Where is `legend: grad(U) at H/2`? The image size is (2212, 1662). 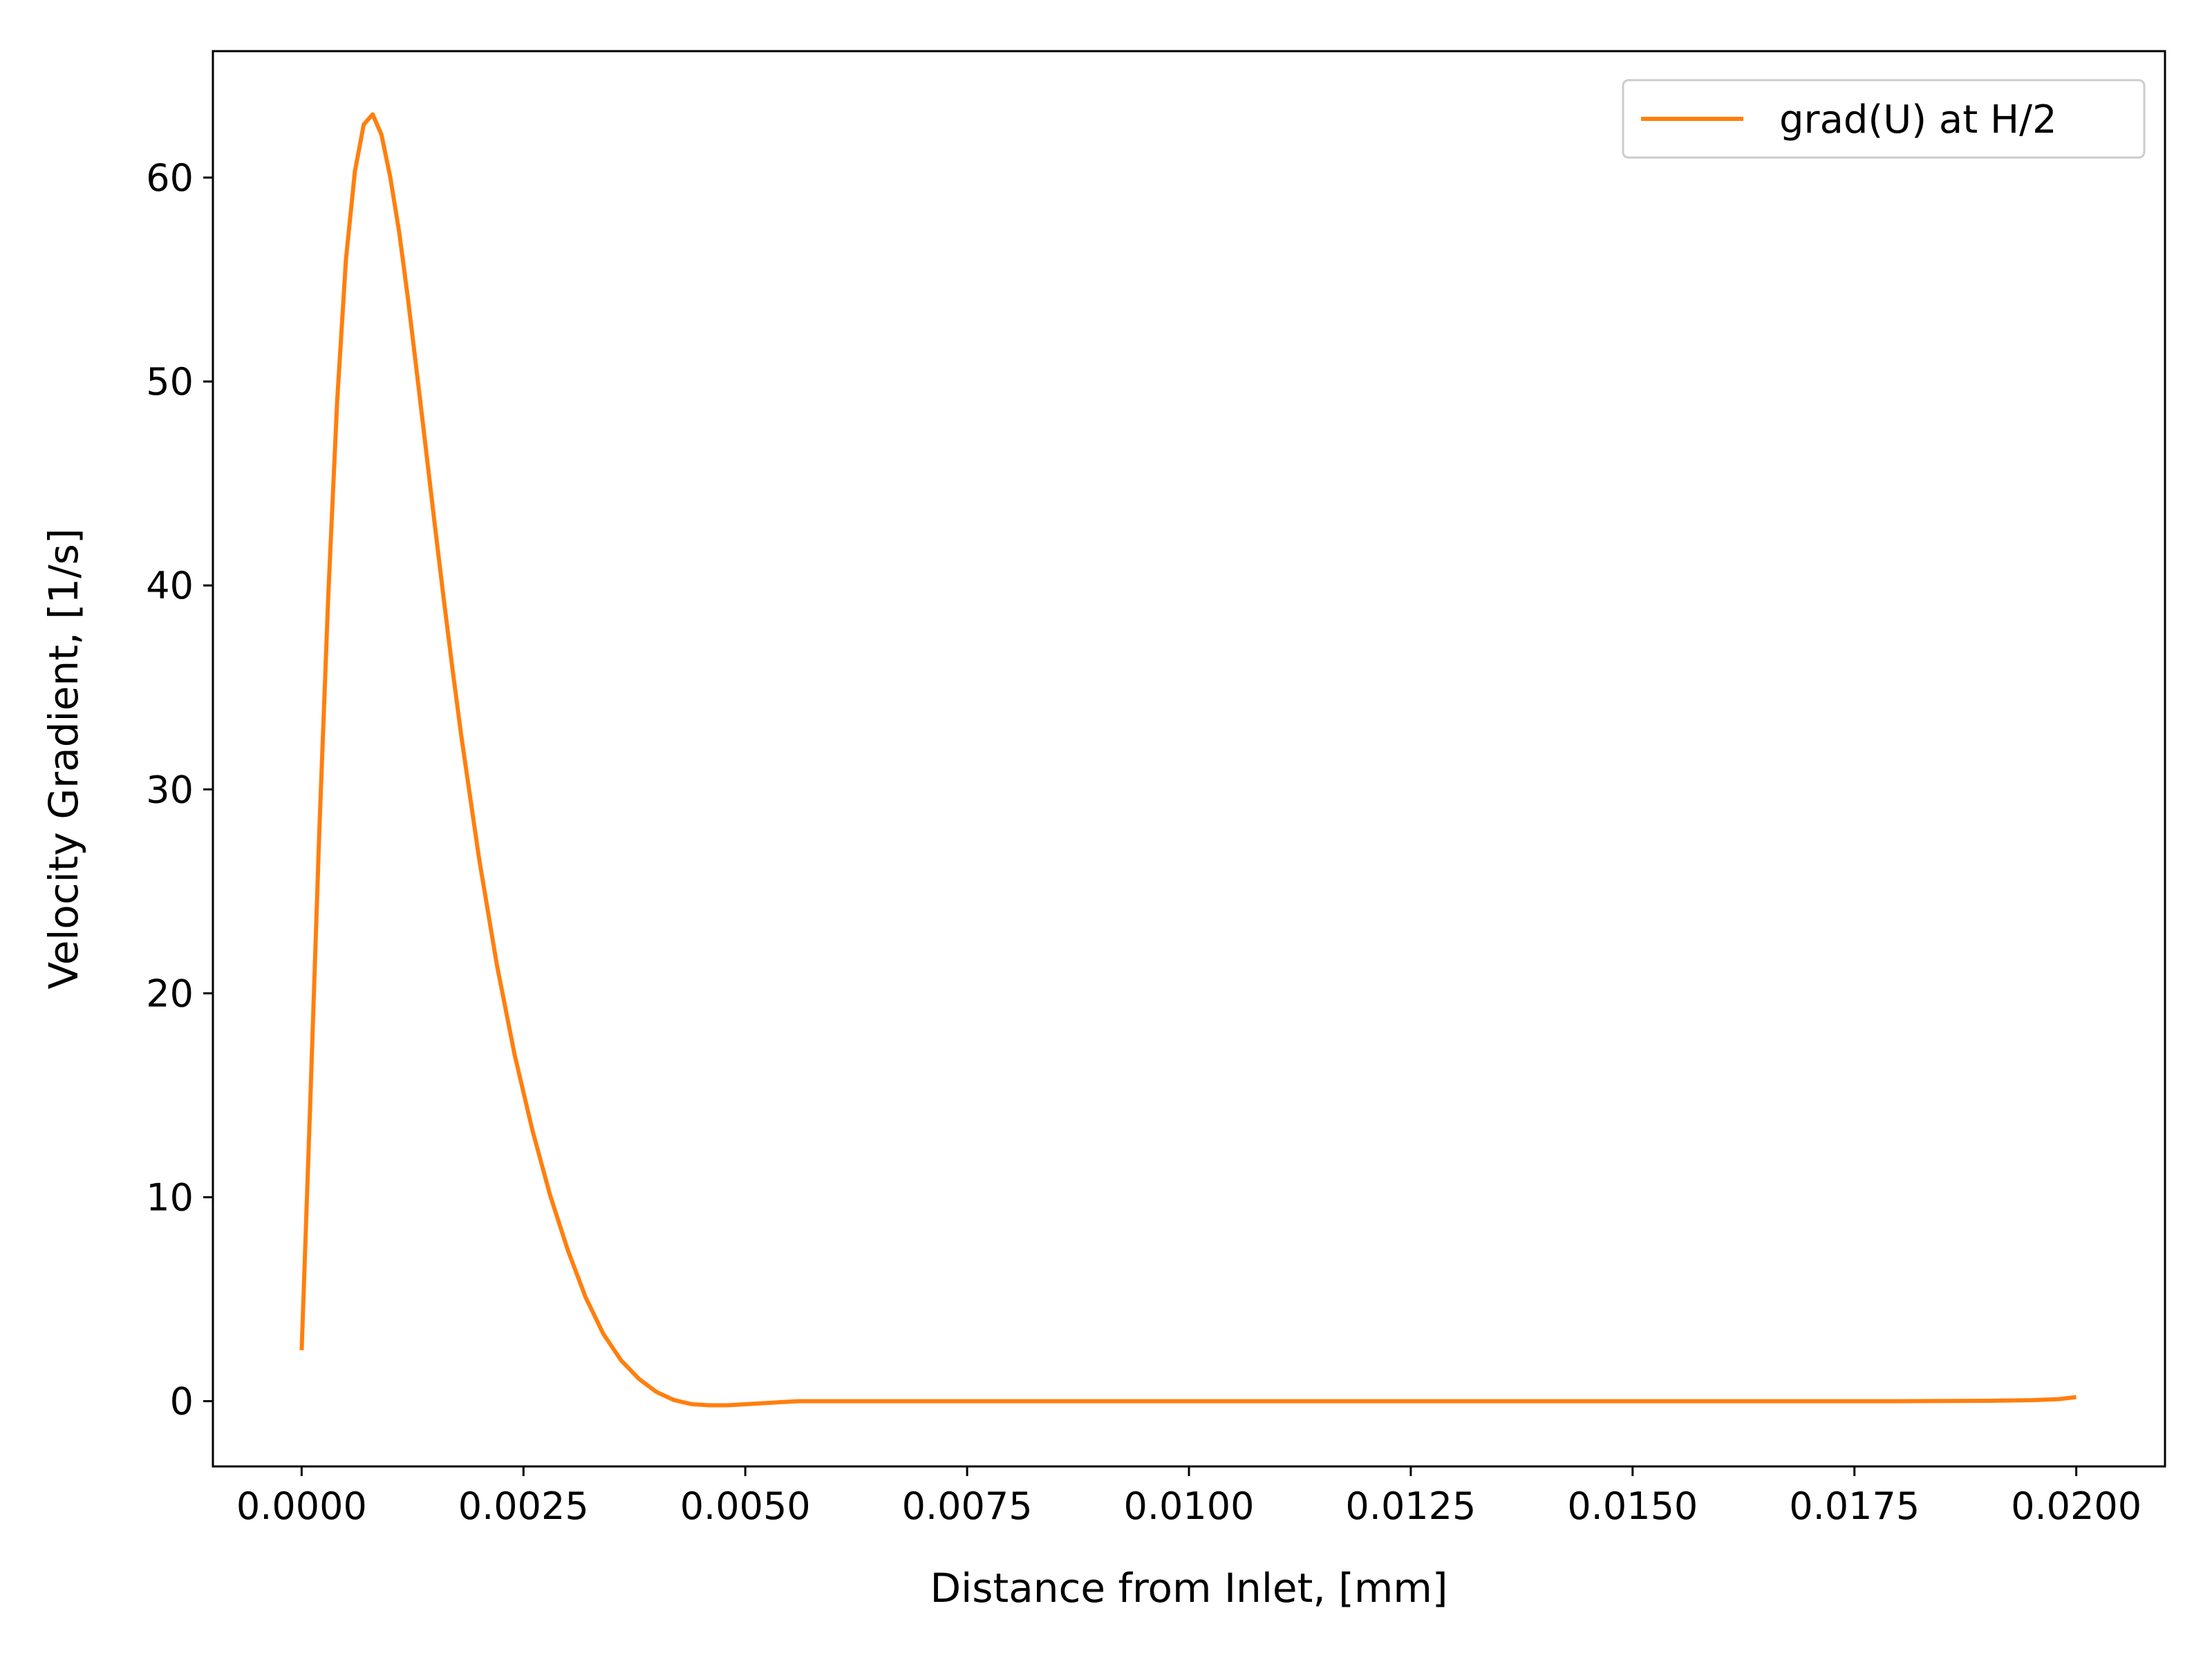 legend: grad(U) at H/2 is located at coordinates (1884, 119).